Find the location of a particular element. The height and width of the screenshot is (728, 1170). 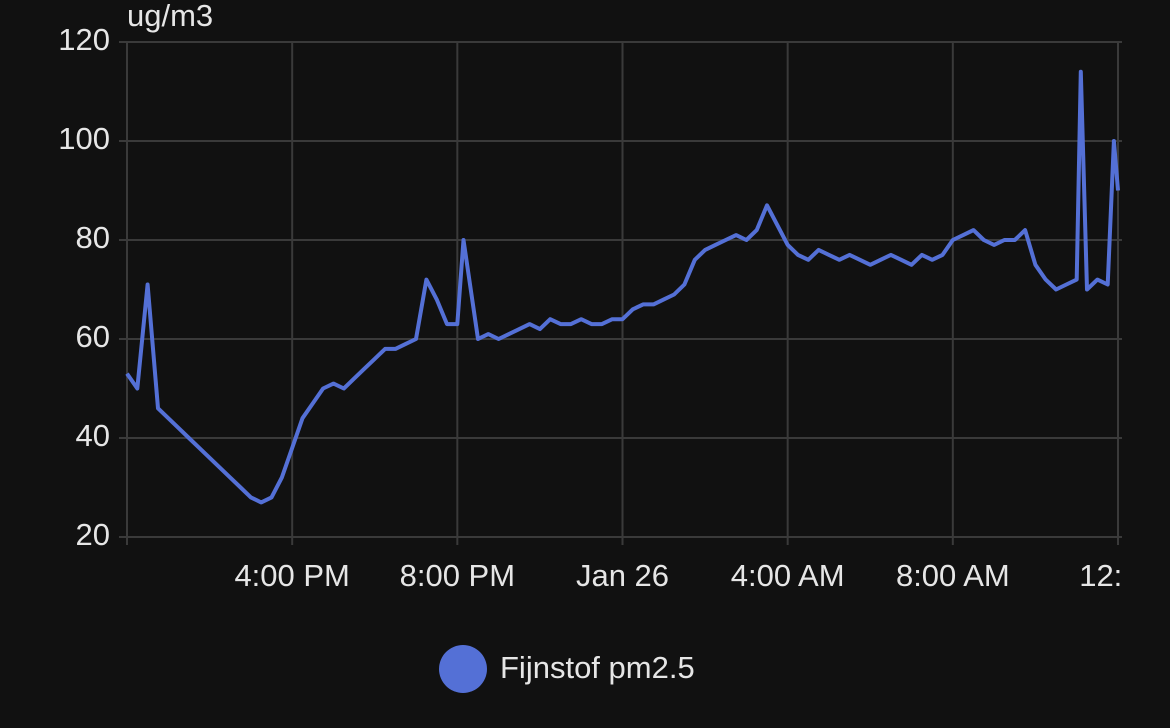

y-tick-label: 20 is located at coordinates (93, 534).